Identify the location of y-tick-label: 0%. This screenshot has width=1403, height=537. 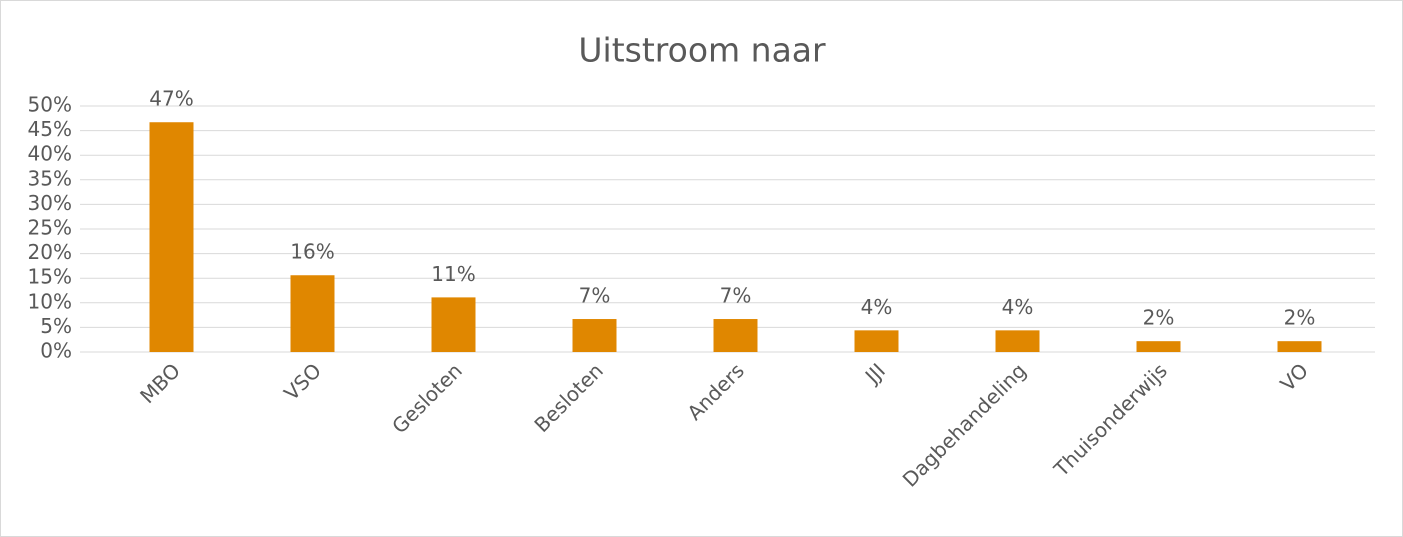
(56, 351).